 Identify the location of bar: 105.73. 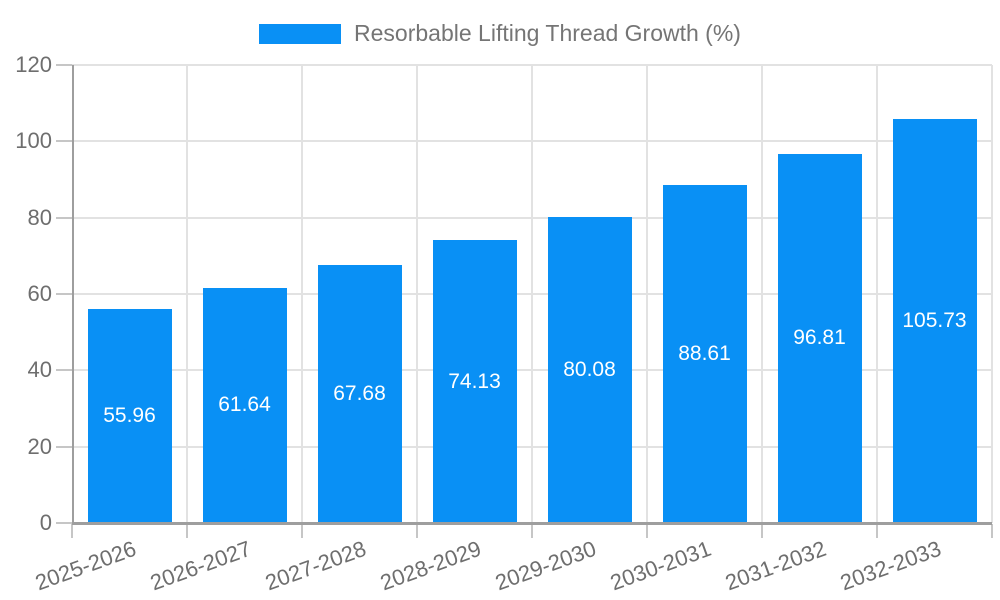
(934, 321).